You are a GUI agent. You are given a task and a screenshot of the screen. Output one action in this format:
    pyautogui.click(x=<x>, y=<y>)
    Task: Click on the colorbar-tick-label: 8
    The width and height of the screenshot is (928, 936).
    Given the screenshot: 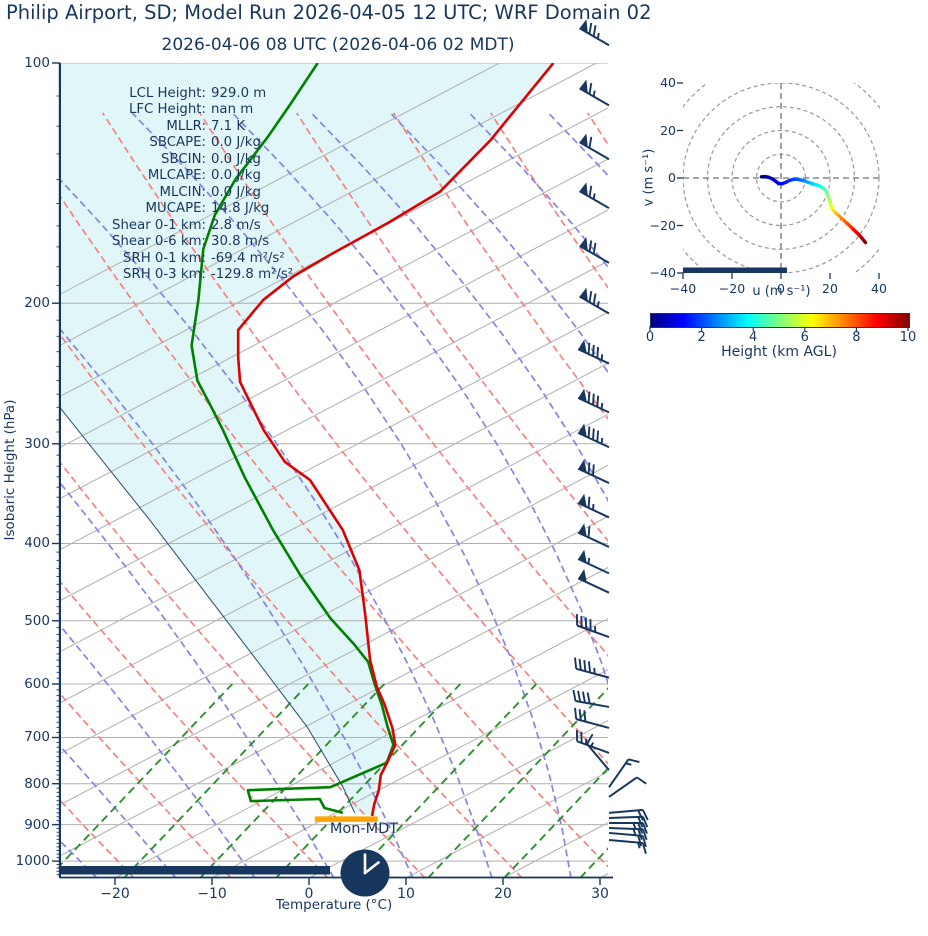 What is the action you would take?
    pyautogui.click(x=856, y=337)
    